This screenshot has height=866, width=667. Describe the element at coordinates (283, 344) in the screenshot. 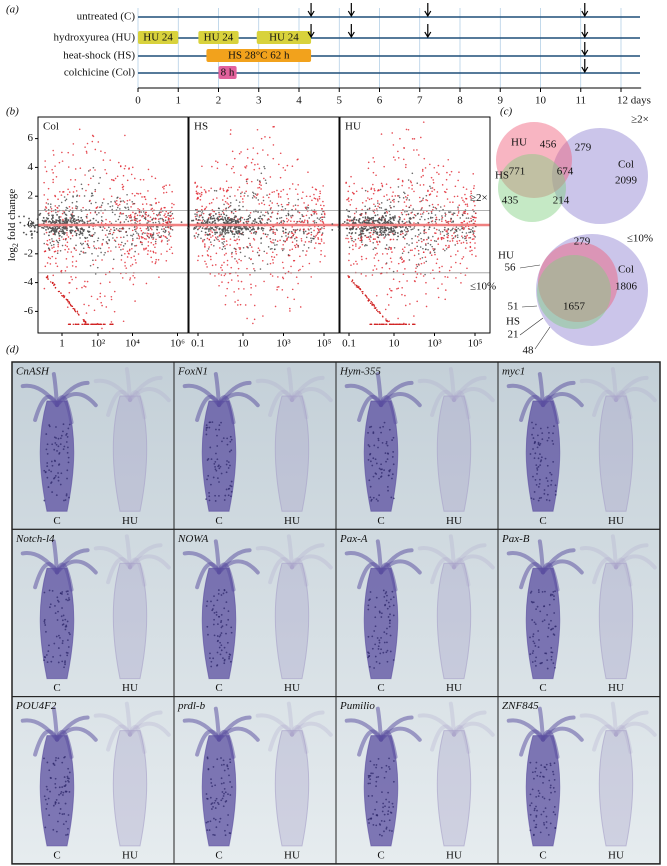

I see `x-tick-label: 10³` at that location.